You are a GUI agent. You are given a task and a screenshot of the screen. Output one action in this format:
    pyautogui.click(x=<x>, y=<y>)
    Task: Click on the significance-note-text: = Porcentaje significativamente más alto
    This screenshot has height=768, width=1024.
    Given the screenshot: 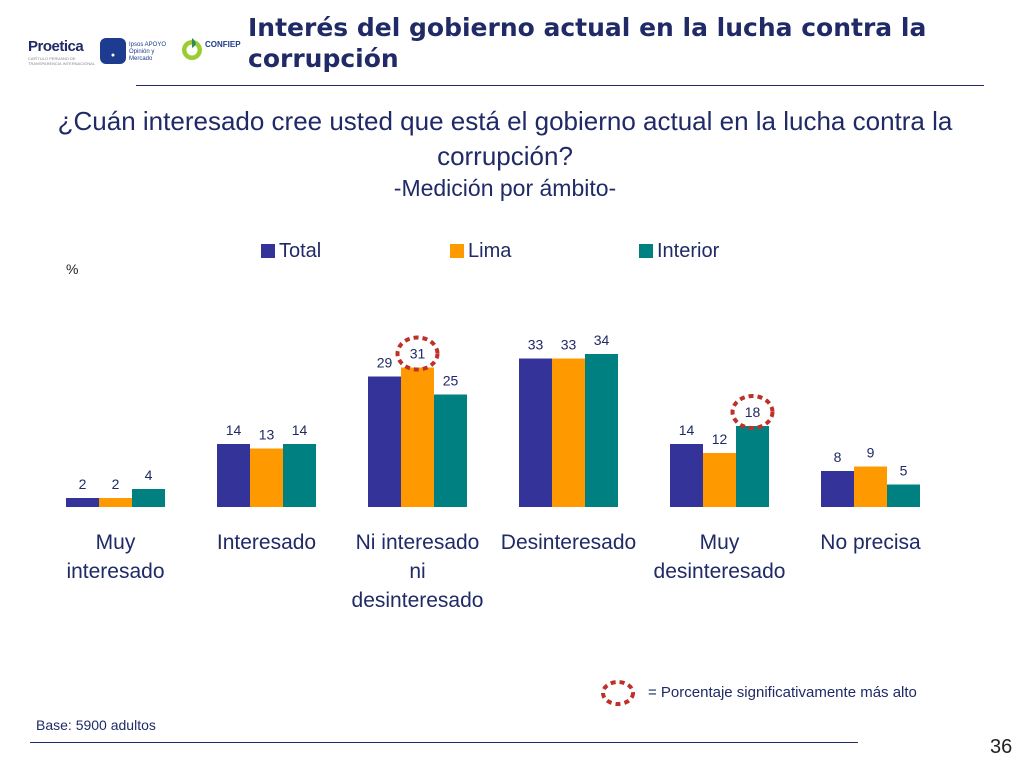 What is the action you would take?
    pyautogui.click(x=782, y=692)
    